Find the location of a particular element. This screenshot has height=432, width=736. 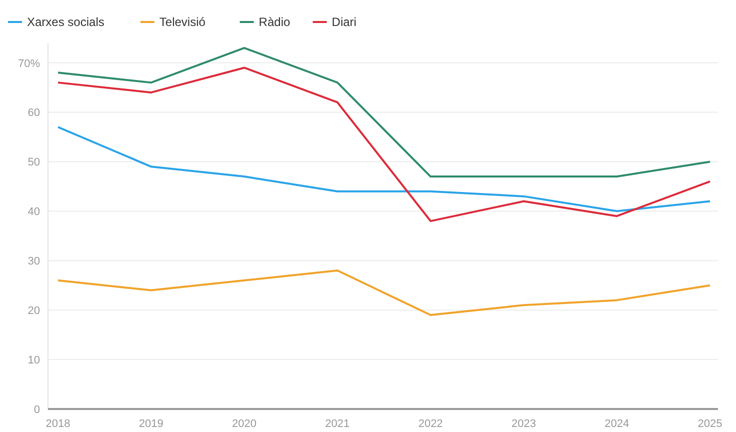

y-tick-label: 30 is located at coordinates (34, 262).